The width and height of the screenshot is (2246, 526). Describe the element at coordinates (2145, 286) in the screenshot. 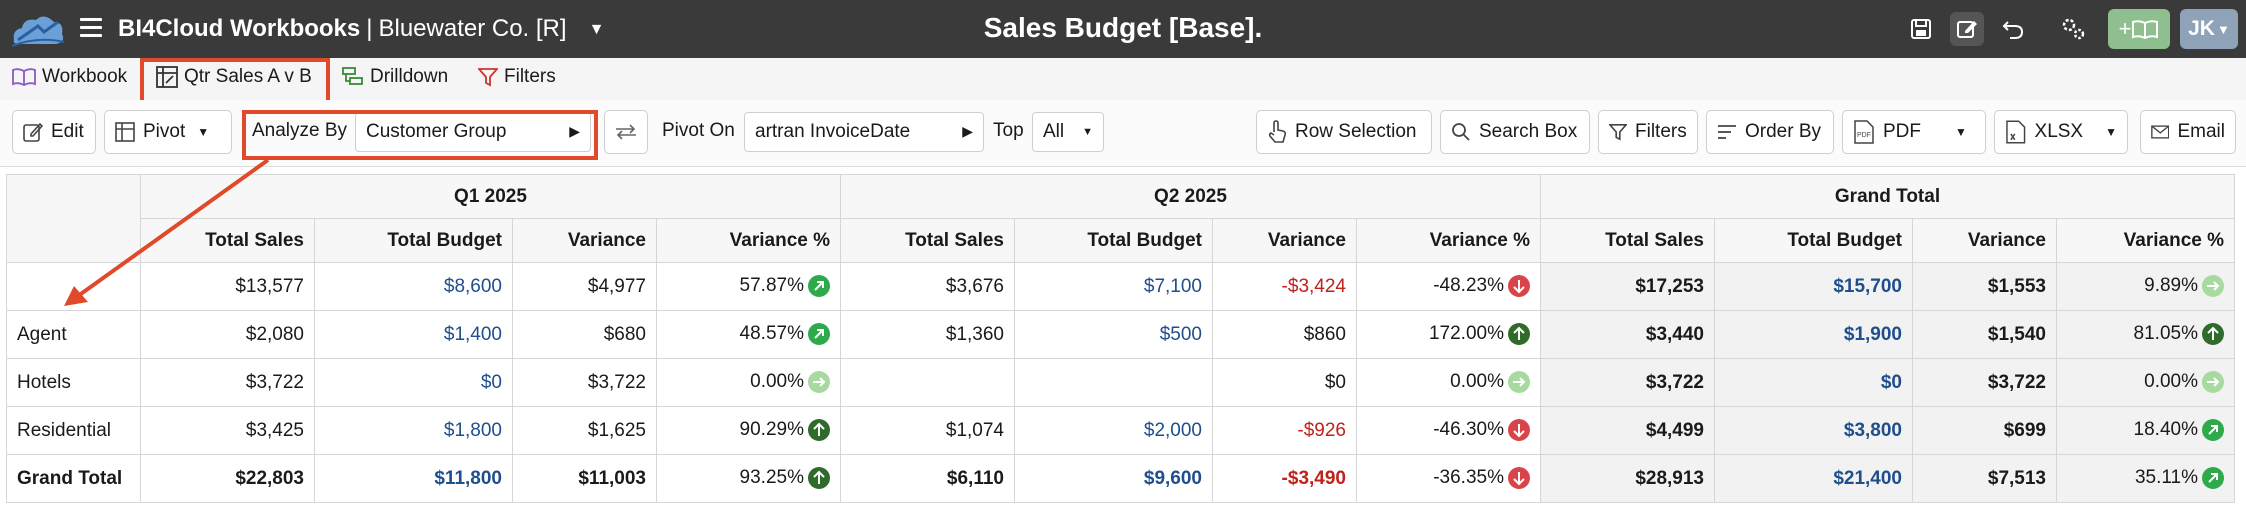

I see `table-cell: 9.89%` at that location.